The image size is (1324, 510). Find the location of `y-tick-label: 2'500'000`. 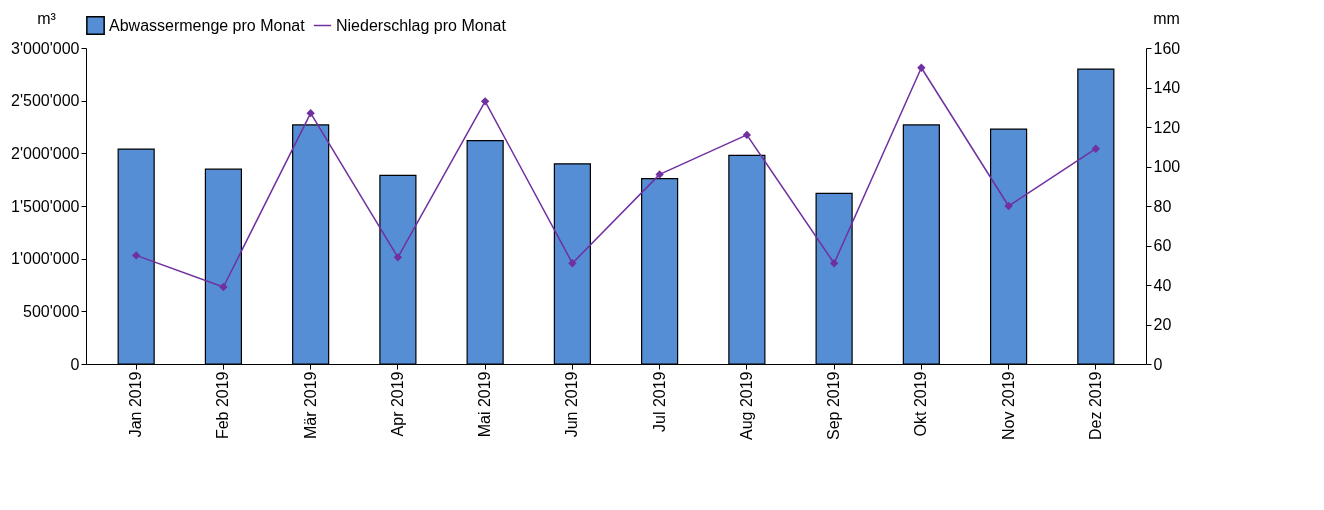

y-tick-label: 2'500'000 is located at coordinates (45, 101).